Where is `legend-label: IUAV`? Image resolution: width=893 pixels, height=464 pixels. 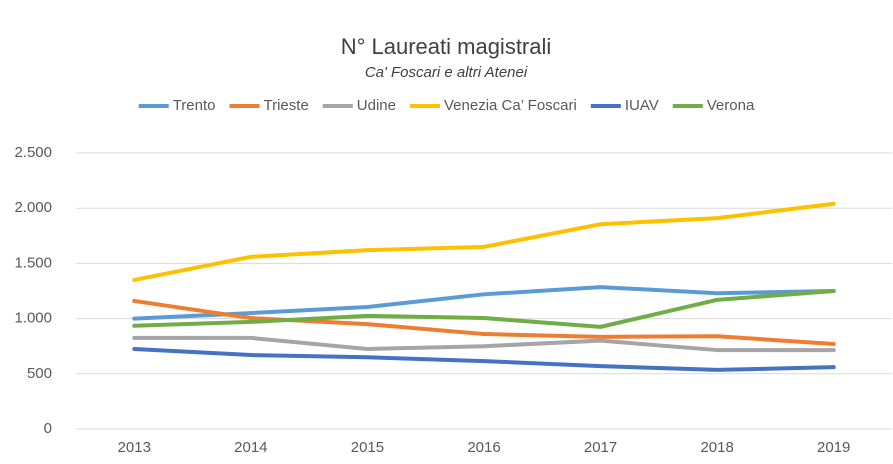
legend-label: IUAV is located at coordinates (642, 105).